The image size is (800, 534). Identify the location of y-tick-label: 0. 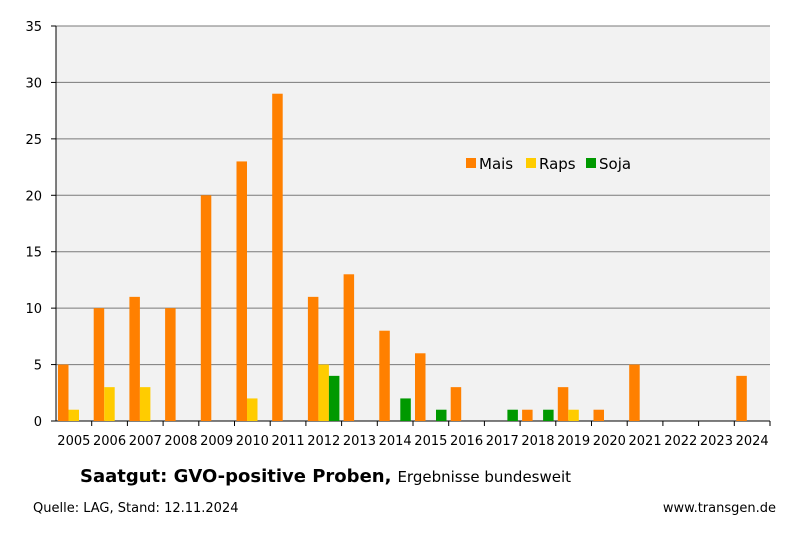
(38, 422).